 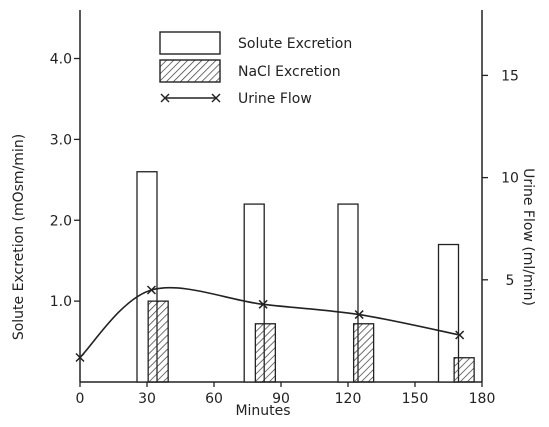 I want to click on x-tick-label: 150, so click(x=415, y=399).